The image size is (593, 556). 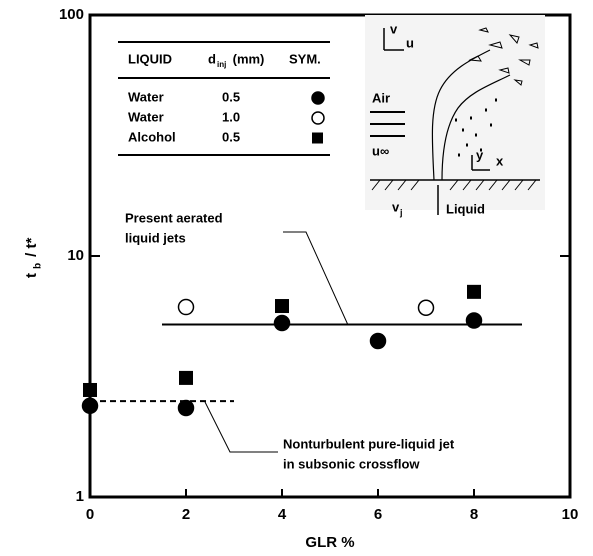 What do you see at coordinates (38, 266) in the screenshot?
I see `y-label-sub: b` at bounding box center [38, 266].